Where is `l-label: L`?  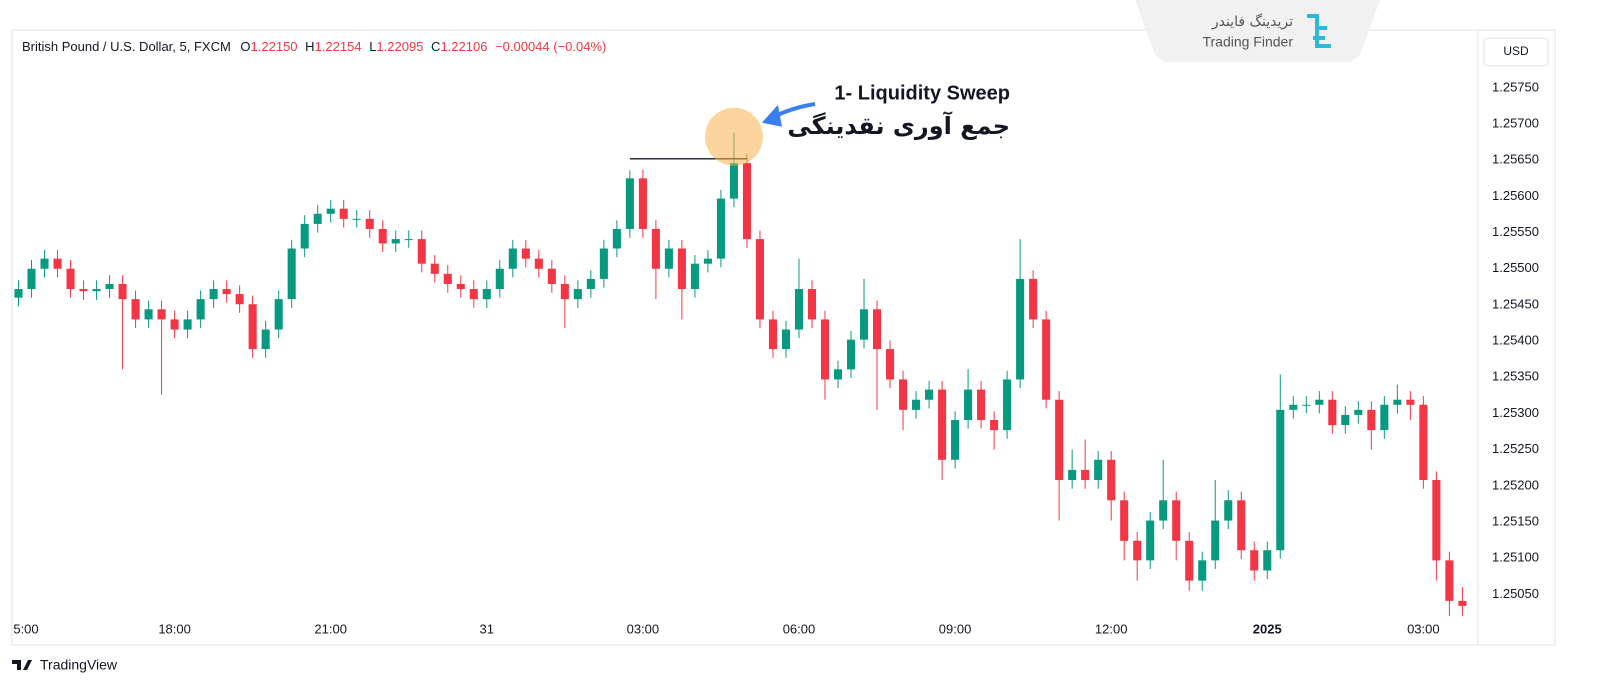 l-label: L is located at coordinates (372, 46).